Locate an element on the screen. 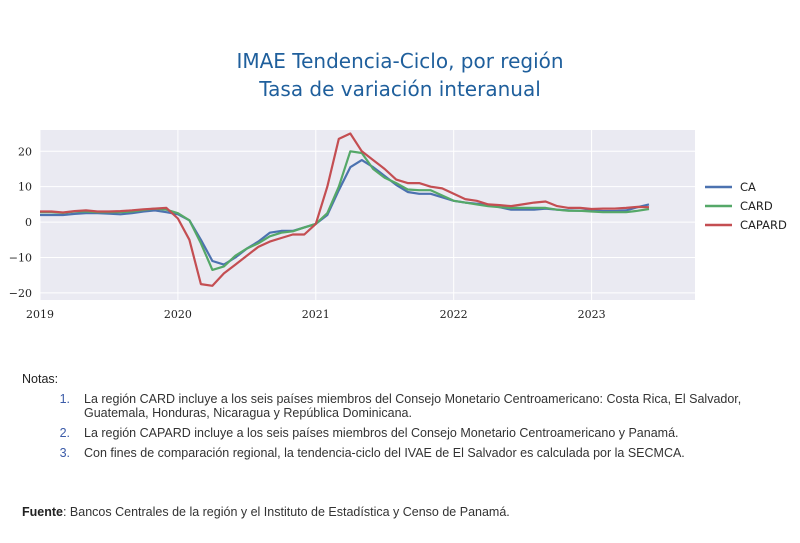  x-tick-label: 2021 is located at coordinates (316, 314).